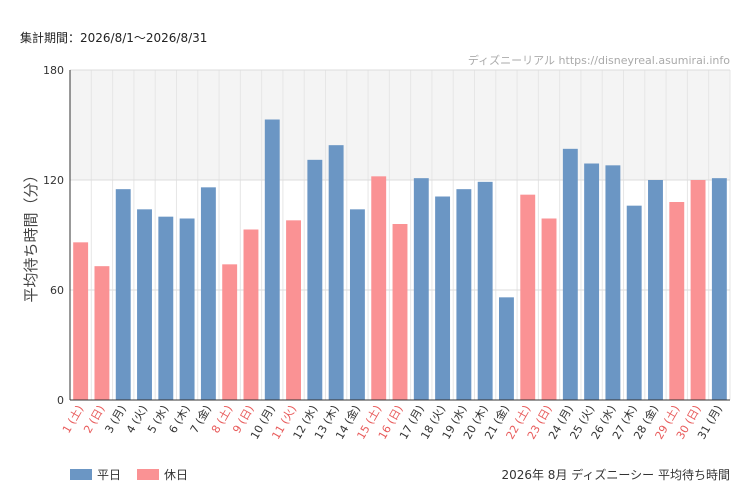 This screenshot has height=500, width=750. Describe the element at coordinates (81, 474) in the screenshot. I see `legend-swatch-weekday` at that location.